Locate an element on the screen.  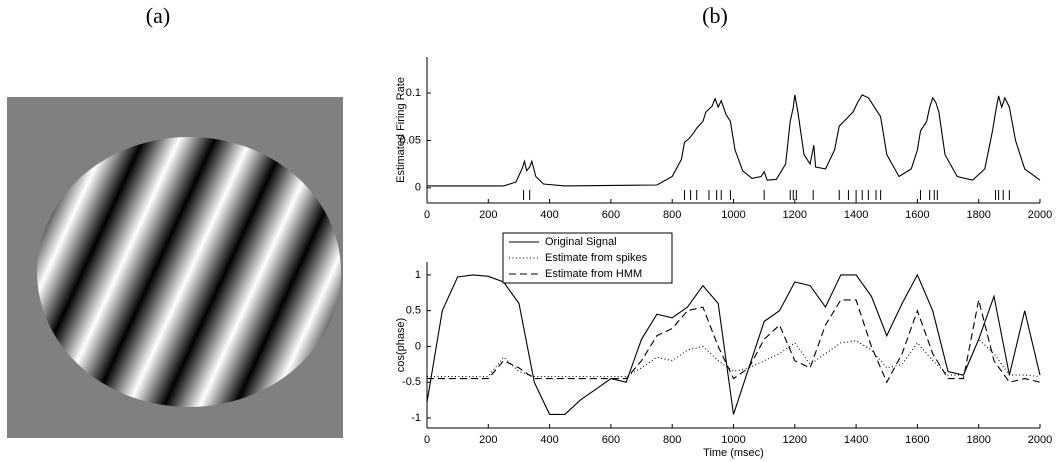
y-tick-label: -0.5 is located at coordinates (411, 382).